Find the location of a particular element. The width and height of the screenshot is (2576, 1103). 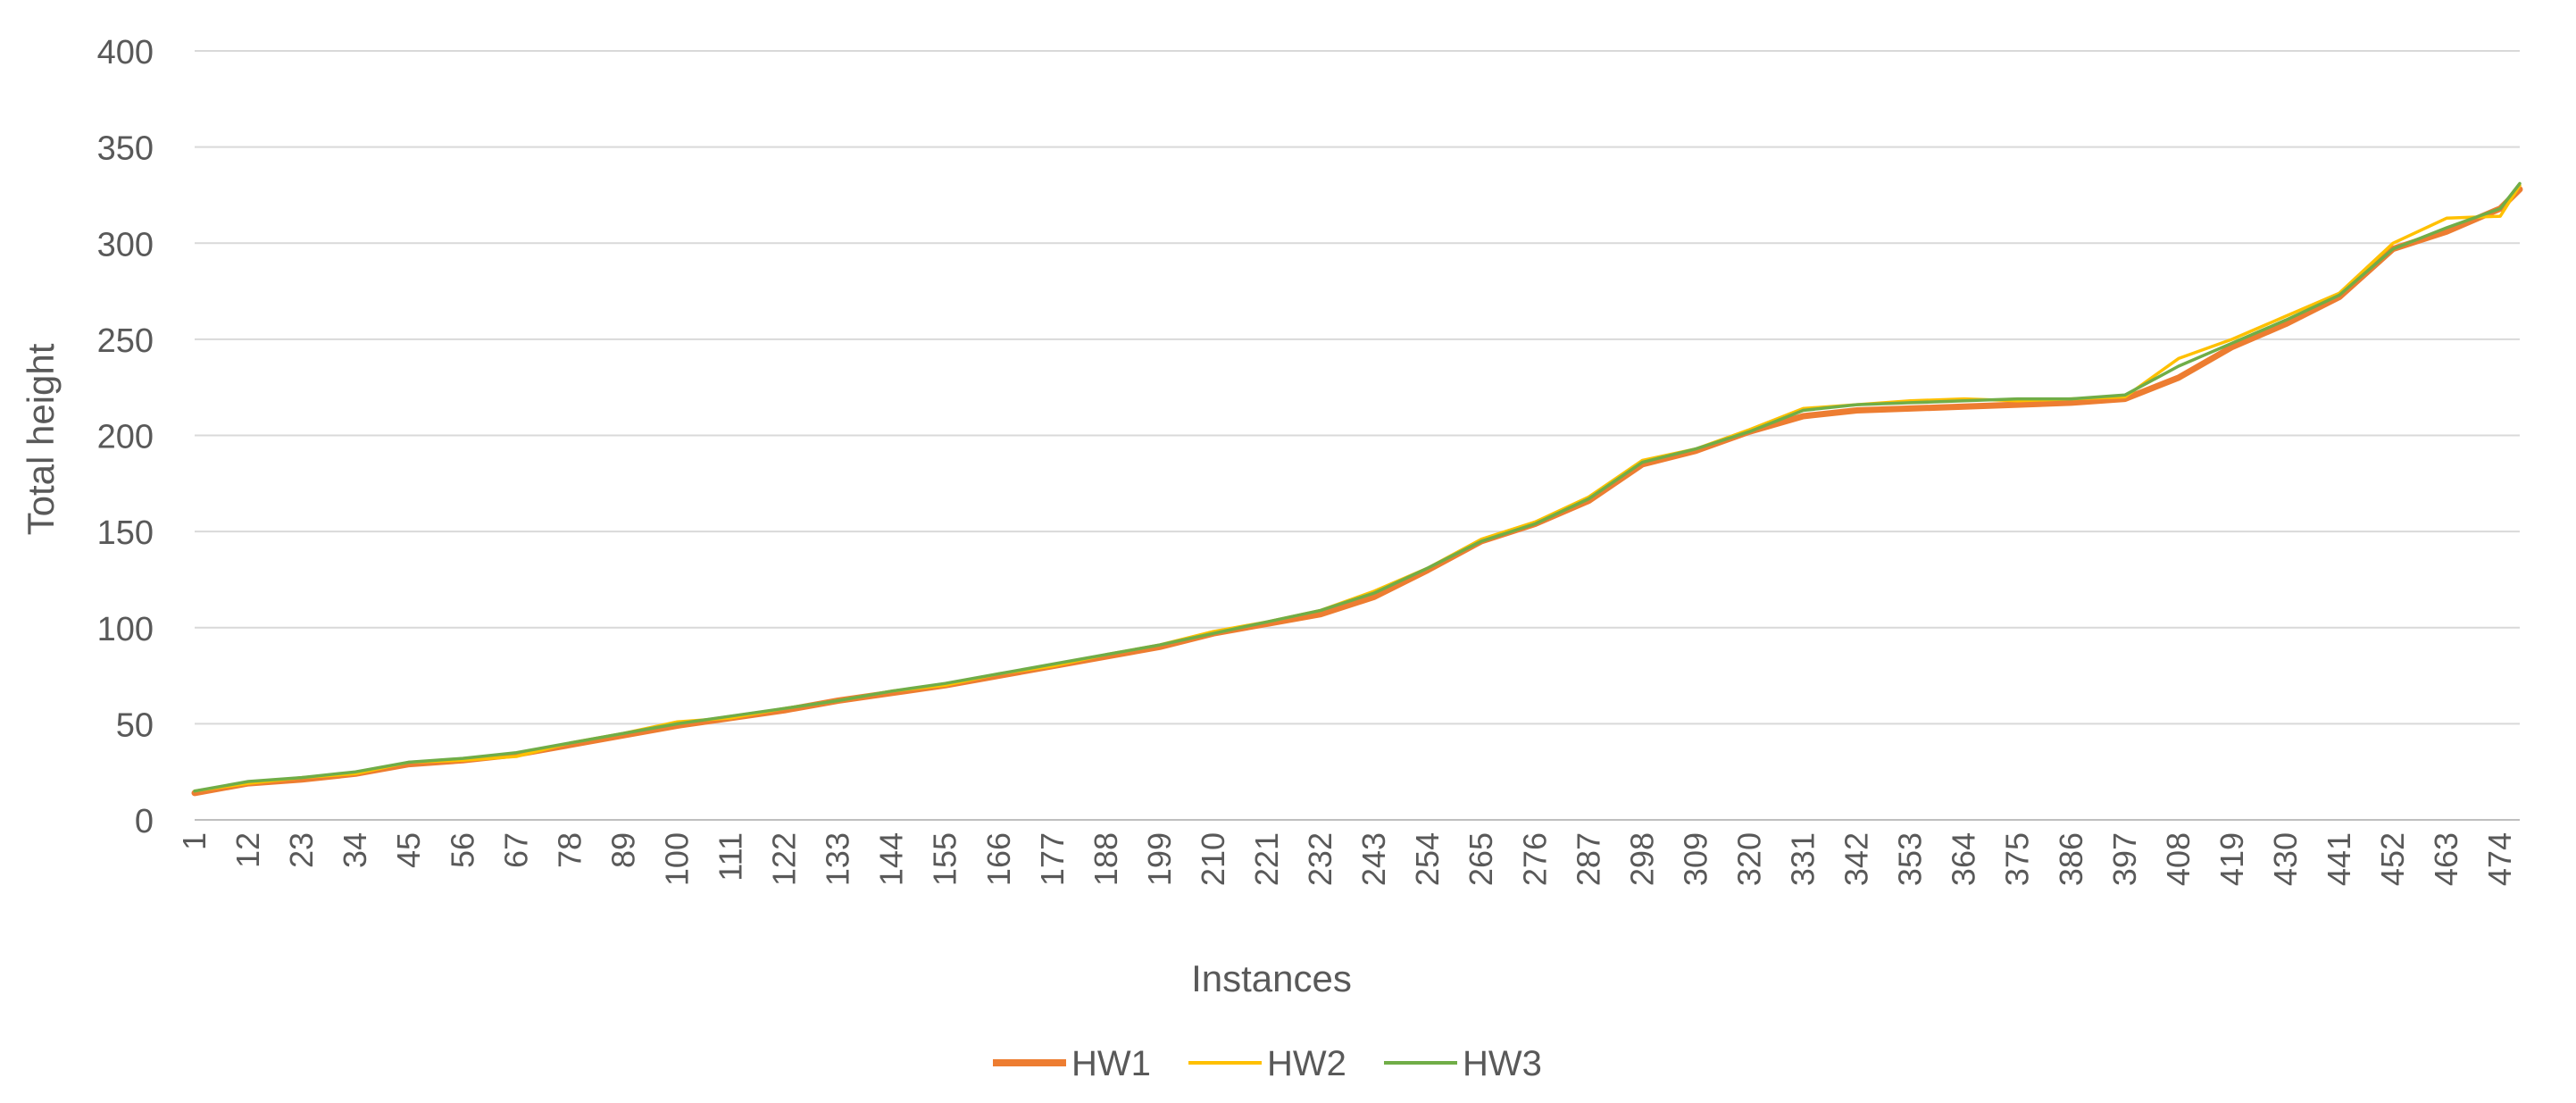

x-tick-label: 320 is located at coordinates (1748, 859).